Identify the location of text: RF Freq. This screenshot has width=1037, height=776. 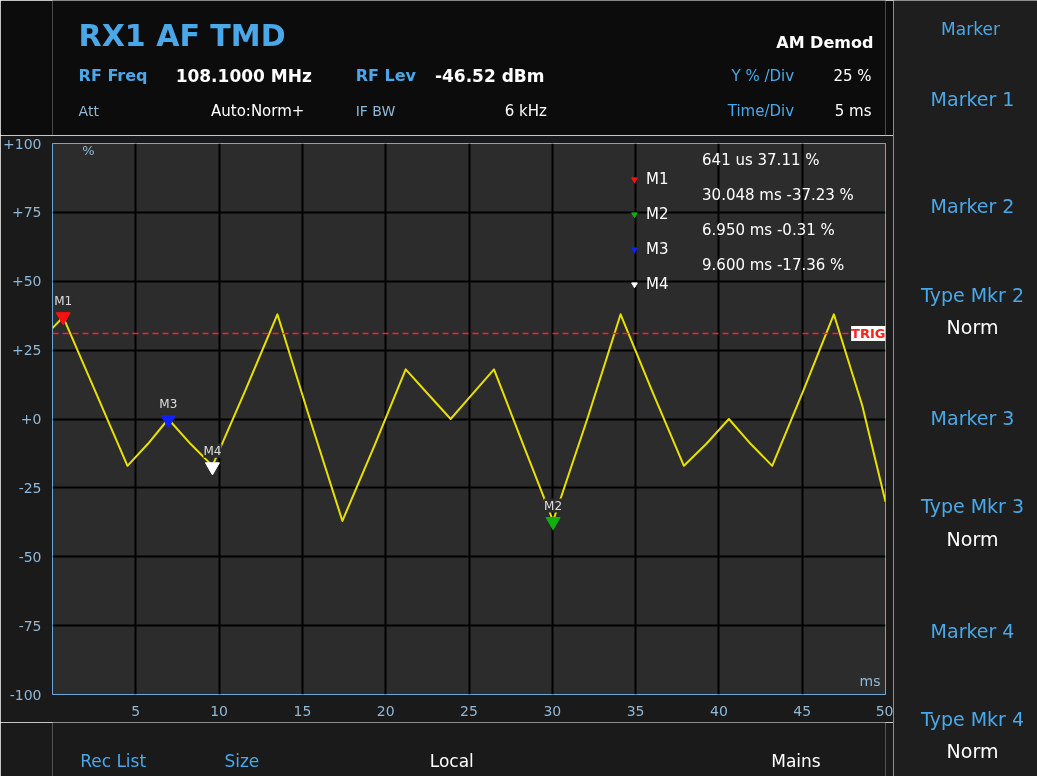
(113, 75).